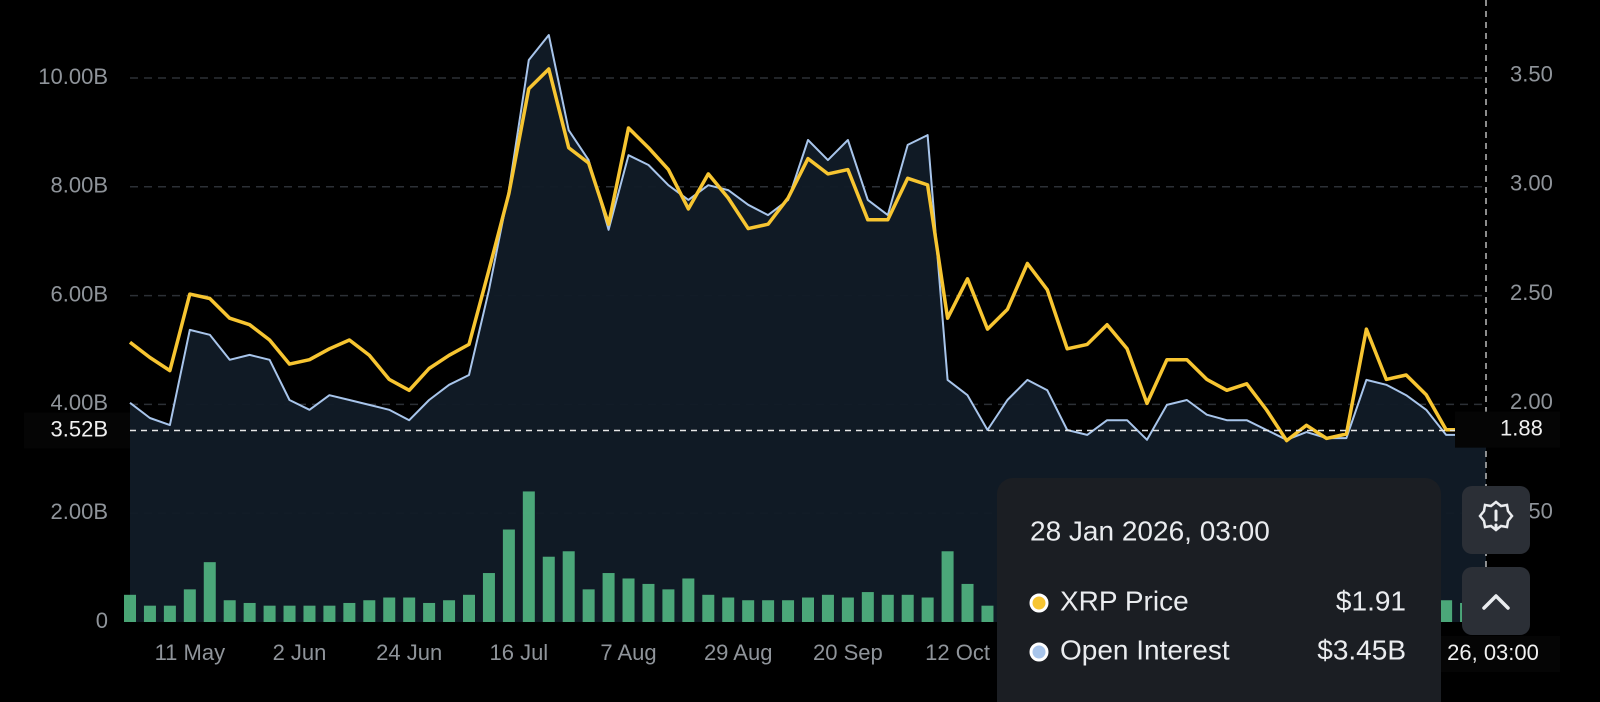 The width and height of the screenshot is (1600, 702). I want to click on crosshair-y-label: 3.52B, so click(80, 428).